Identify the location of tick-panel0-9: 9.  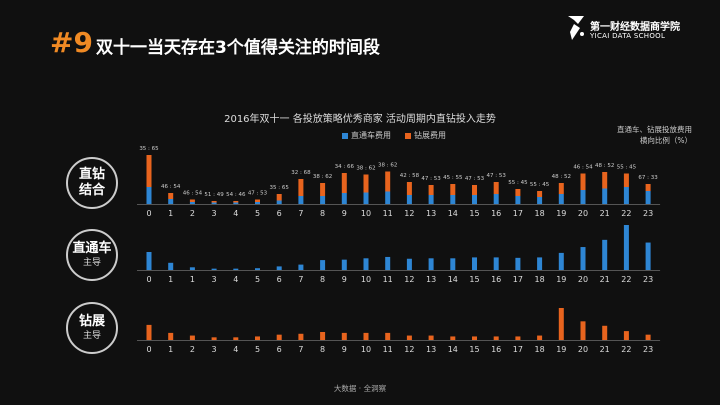
(344, 213).